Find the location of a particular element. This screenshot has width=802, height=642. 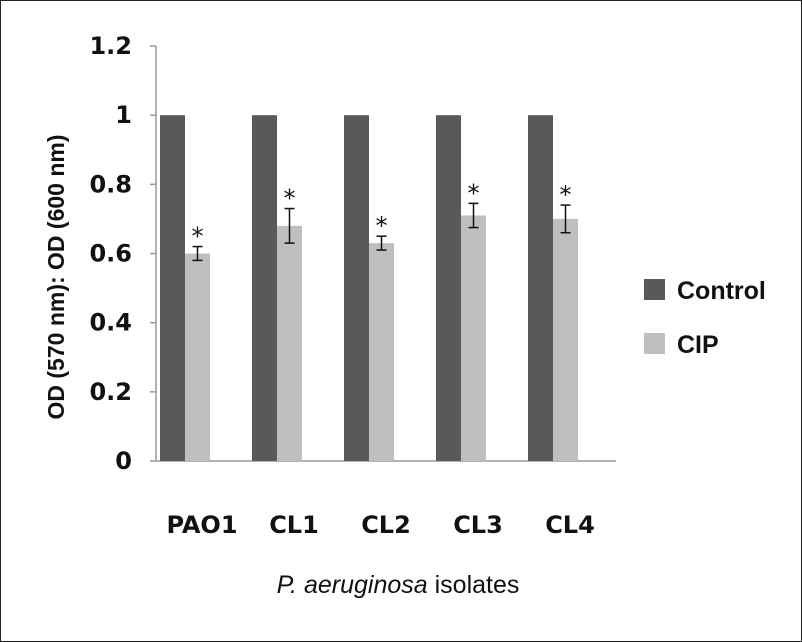

y-tick-label: 0 is located at coordinates (123, 461).